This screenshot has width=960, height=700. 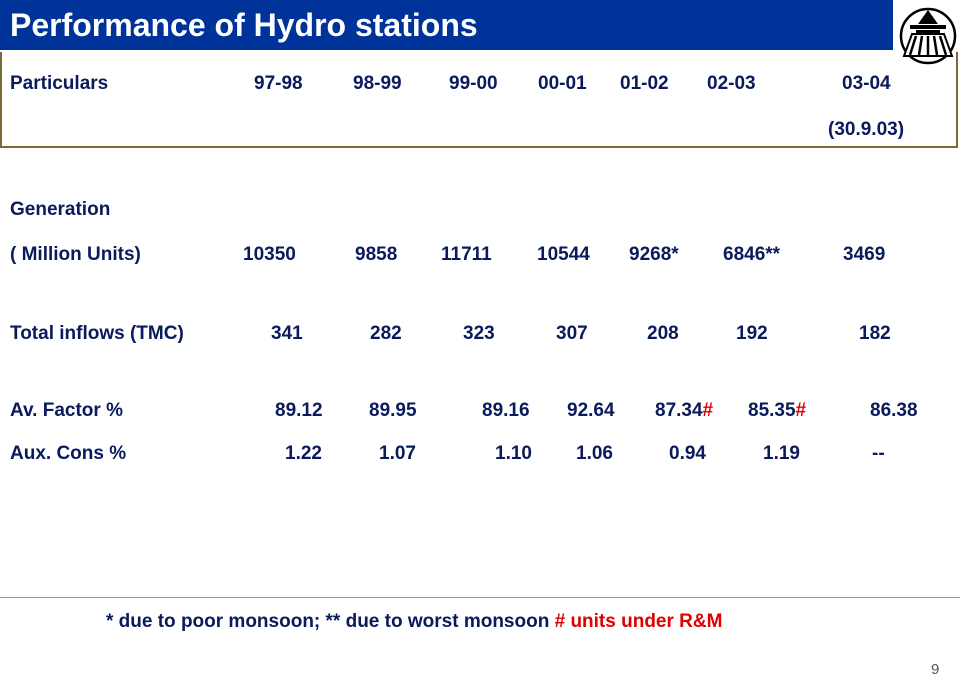 I want to click on inflows-value: 192, so click(x=752, y=333).